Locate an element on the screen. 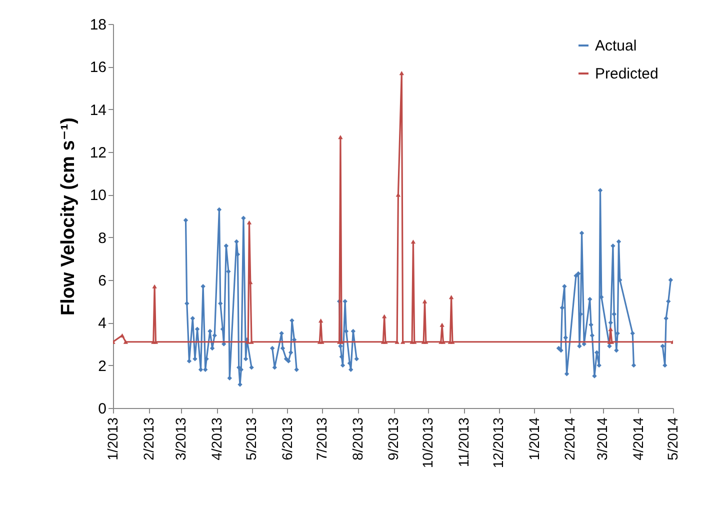 The width and height of the screenshot is (703, 521). legend-label: Actual is located at coordinates (616, 46).